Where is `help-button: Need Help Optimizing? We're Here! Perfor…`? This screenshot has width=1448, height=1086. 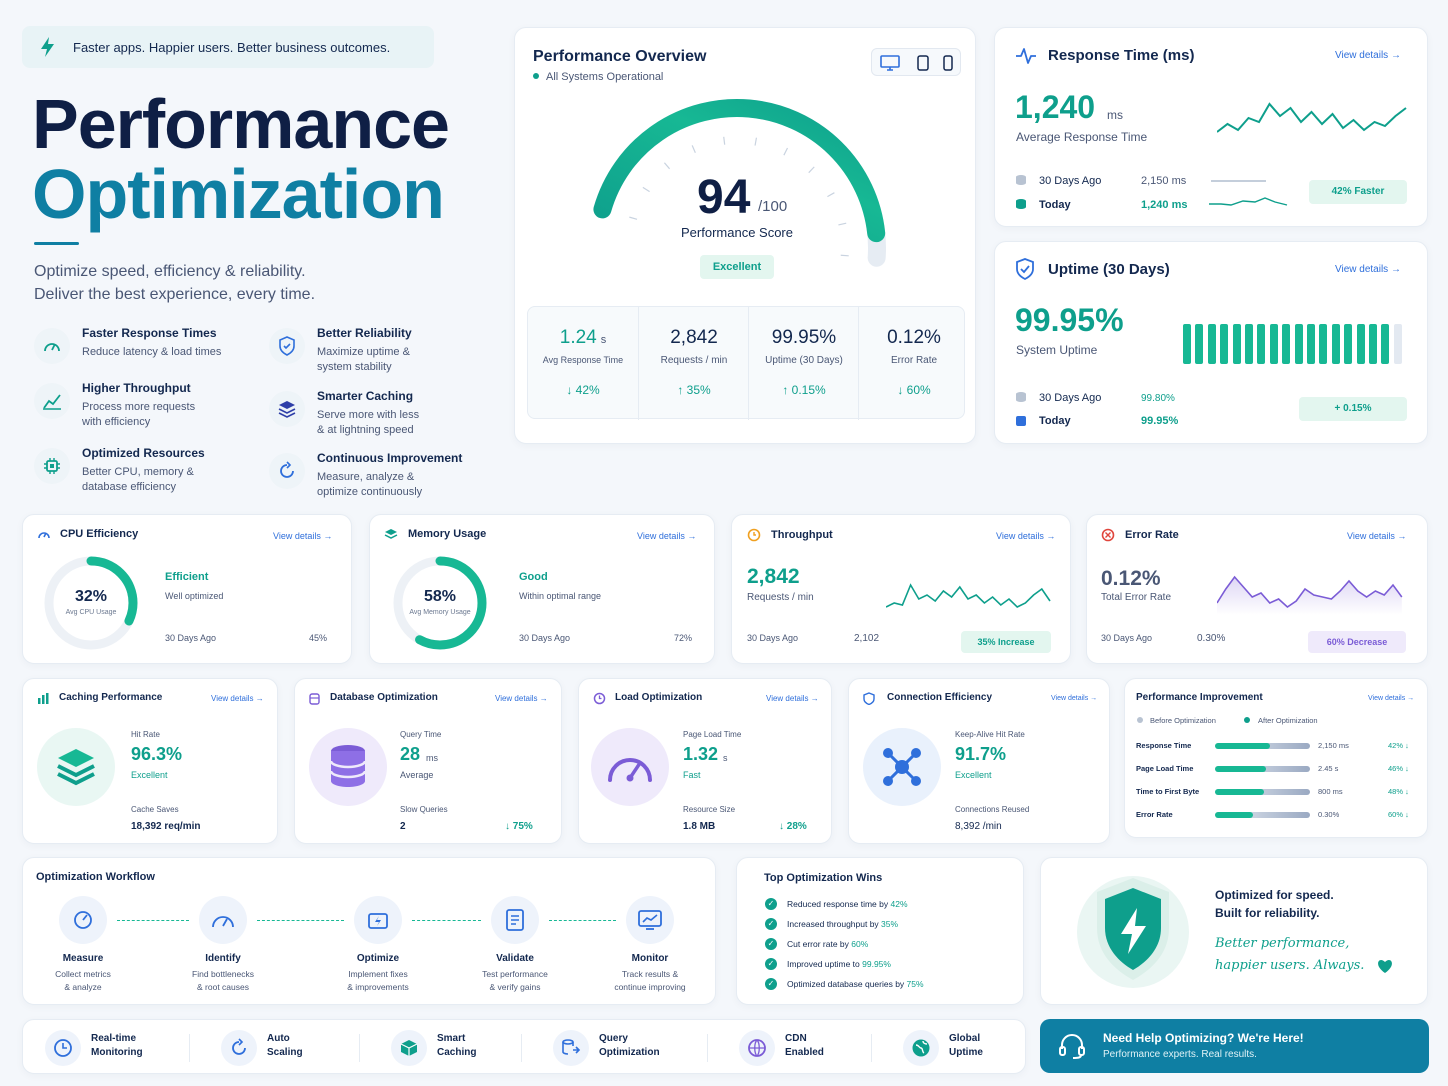
help-button: Need Help Optimizing? We're Here! Perfor… is located at coordinates (1234, 1046).